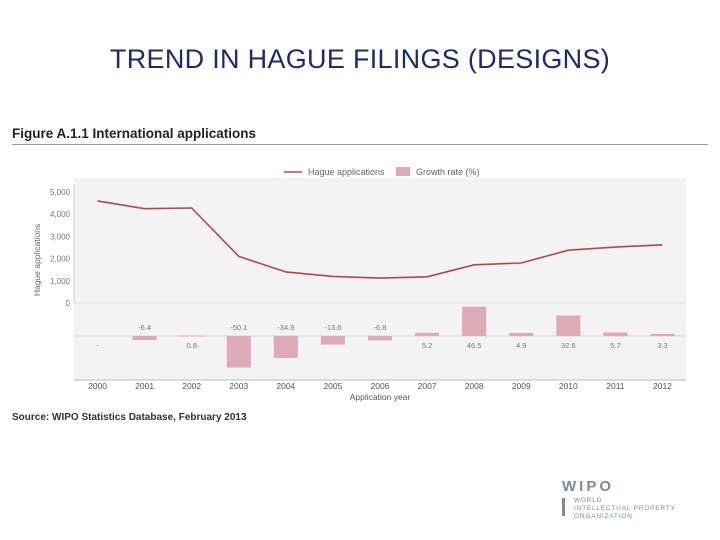 The width and height of the screenshot is (720, 540). Describe the element at coordinates (615, 345) in the screenshot. I see `growth-bar-label: 5.7` at that location.